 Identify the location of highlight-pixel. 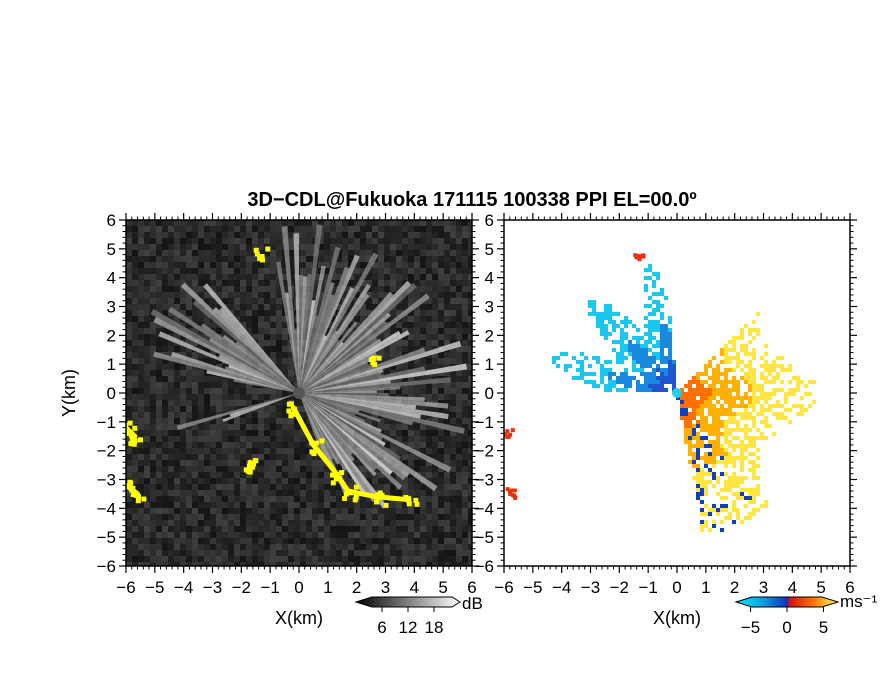
(135, 441).